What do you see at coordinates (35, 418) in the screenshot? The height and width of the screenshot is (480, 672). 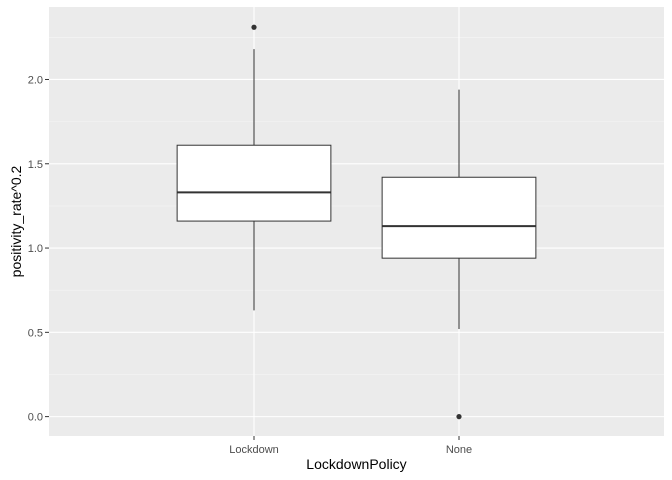 I see `y-tick-label: 0.0` at bounding box center [35, 418].